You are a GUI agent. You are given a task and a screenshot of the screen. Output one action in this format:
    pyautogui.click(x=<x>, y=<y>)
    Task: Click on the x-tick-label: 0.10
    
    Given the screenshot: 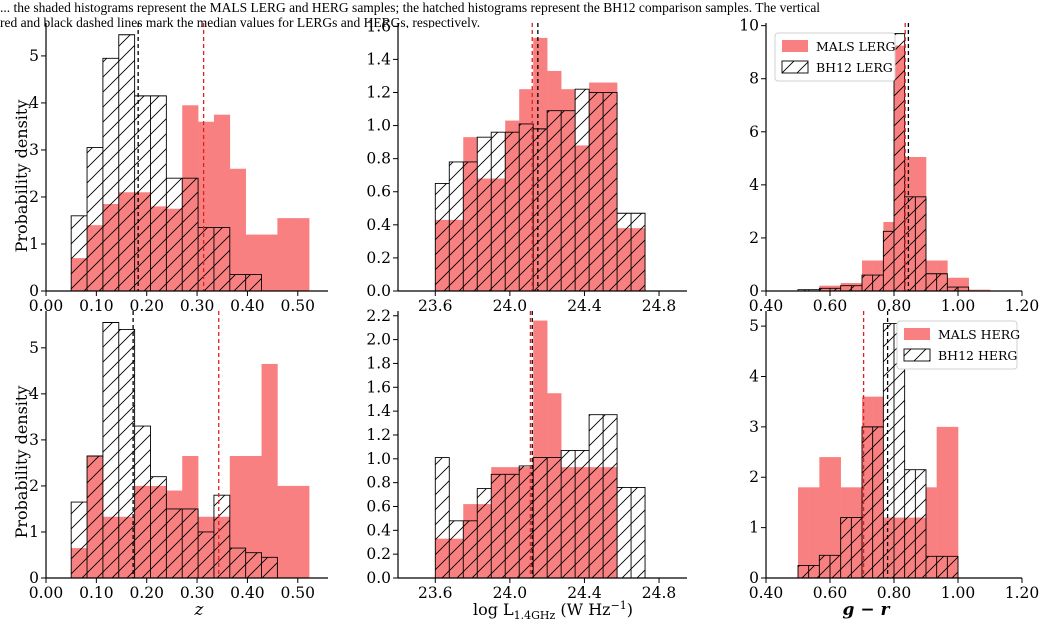 What is the action you would take?
    pyautogui.click(x=96, y=593)
    